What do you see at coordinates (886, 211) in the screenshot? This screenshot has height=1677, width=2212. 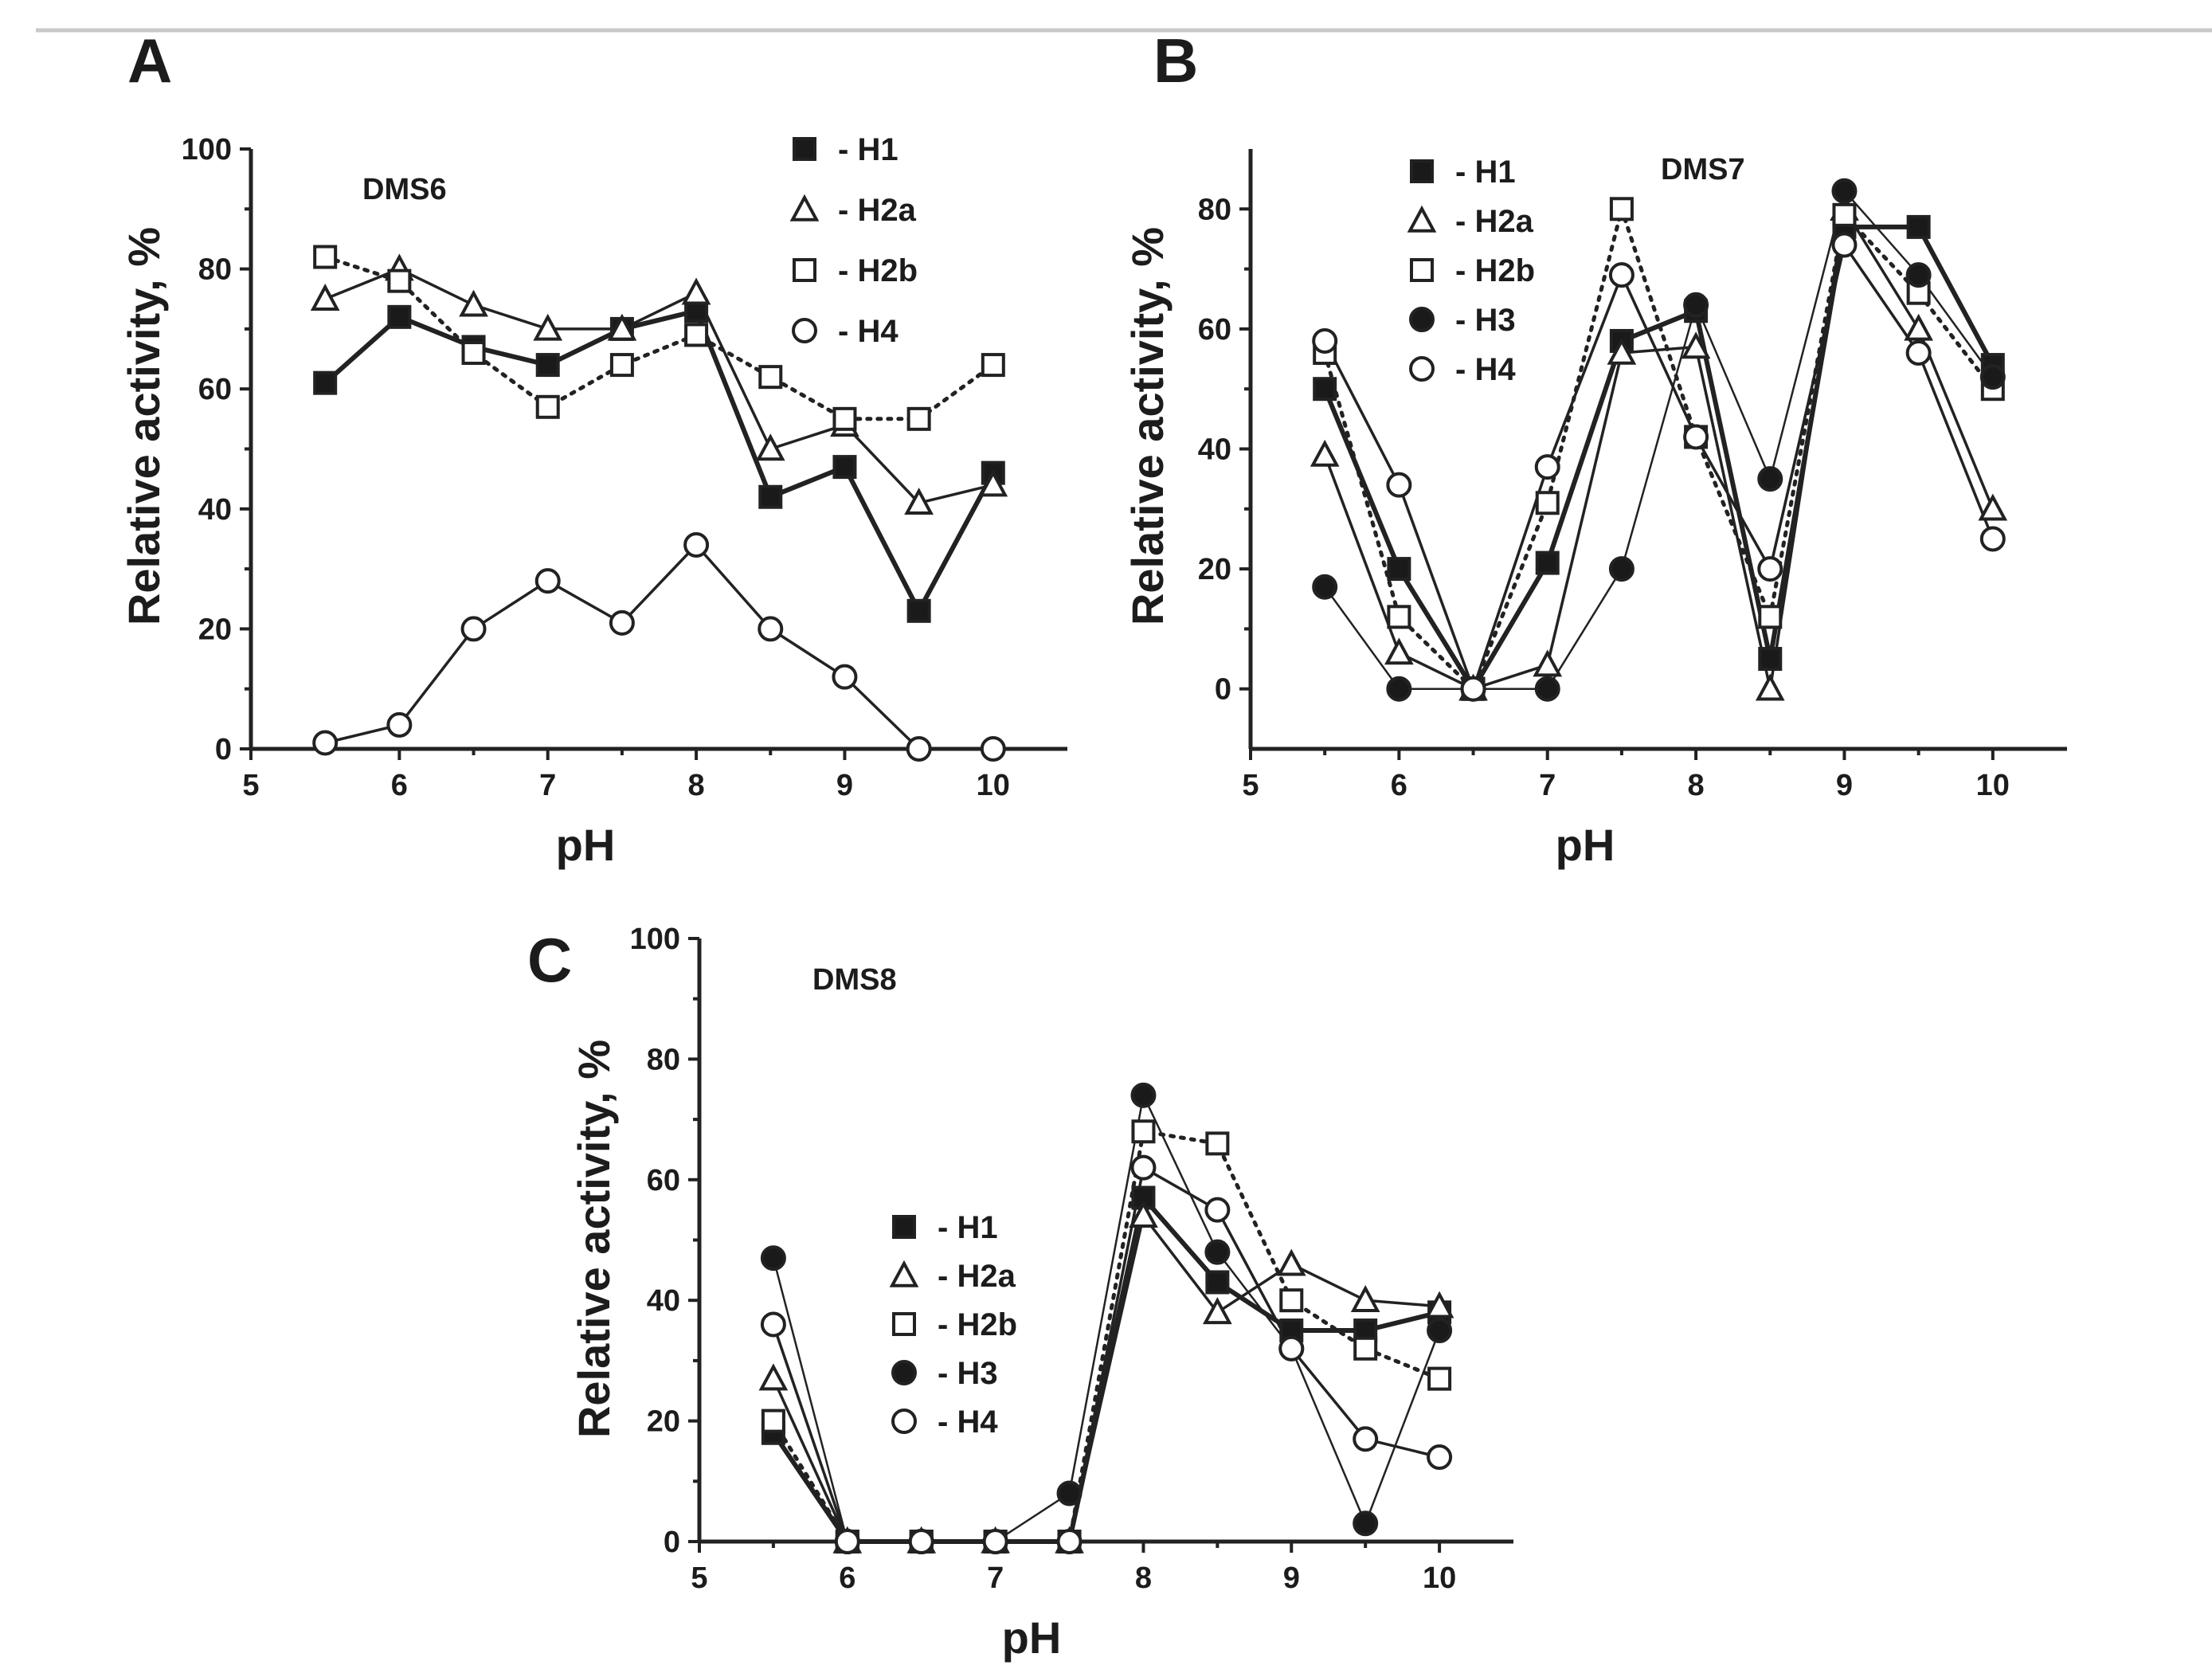 I see `legend-name-a-h2a: H2a` at bounding box center [886, 211].